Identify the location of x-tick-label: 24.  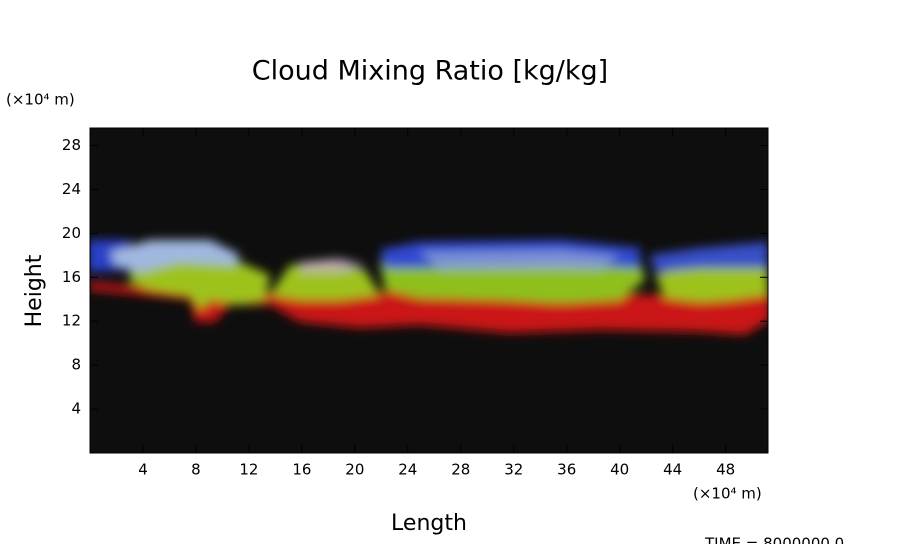
(407, 470).